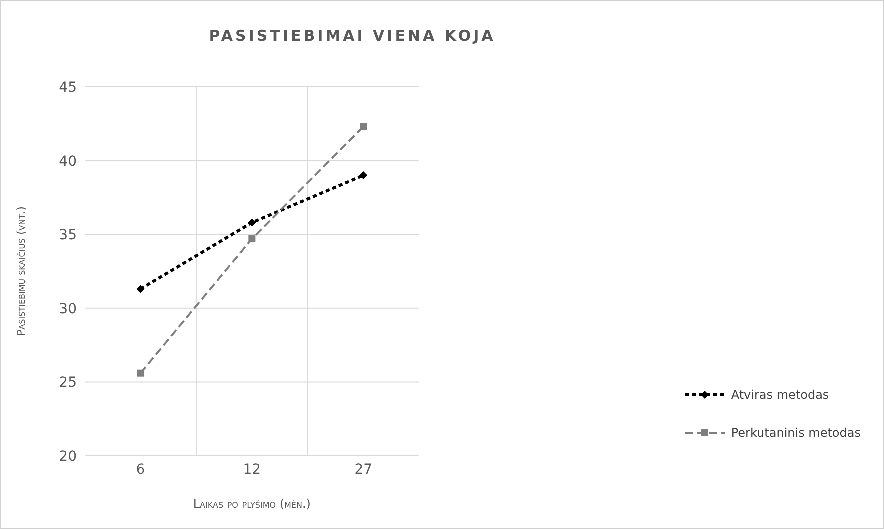  Describe the element at coordinates (21, 271) in the screenshot. I see `y-axis-title: Pasistiebimų skaičius (vnt.)` at that location.